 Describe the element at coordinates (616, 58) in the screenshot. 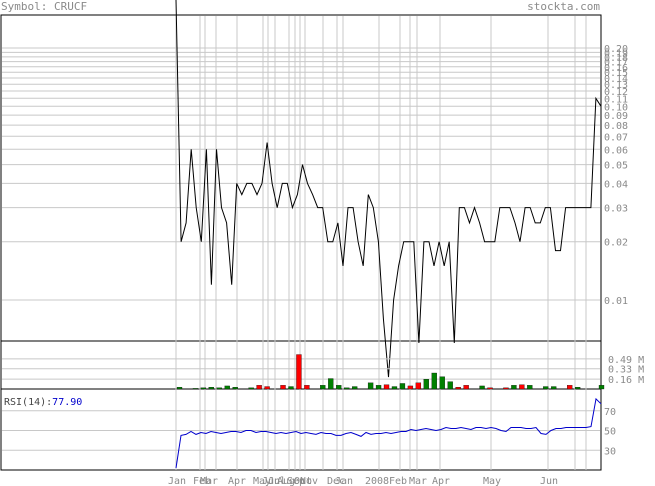

I see `price-tick-label: 0.18` at that location.